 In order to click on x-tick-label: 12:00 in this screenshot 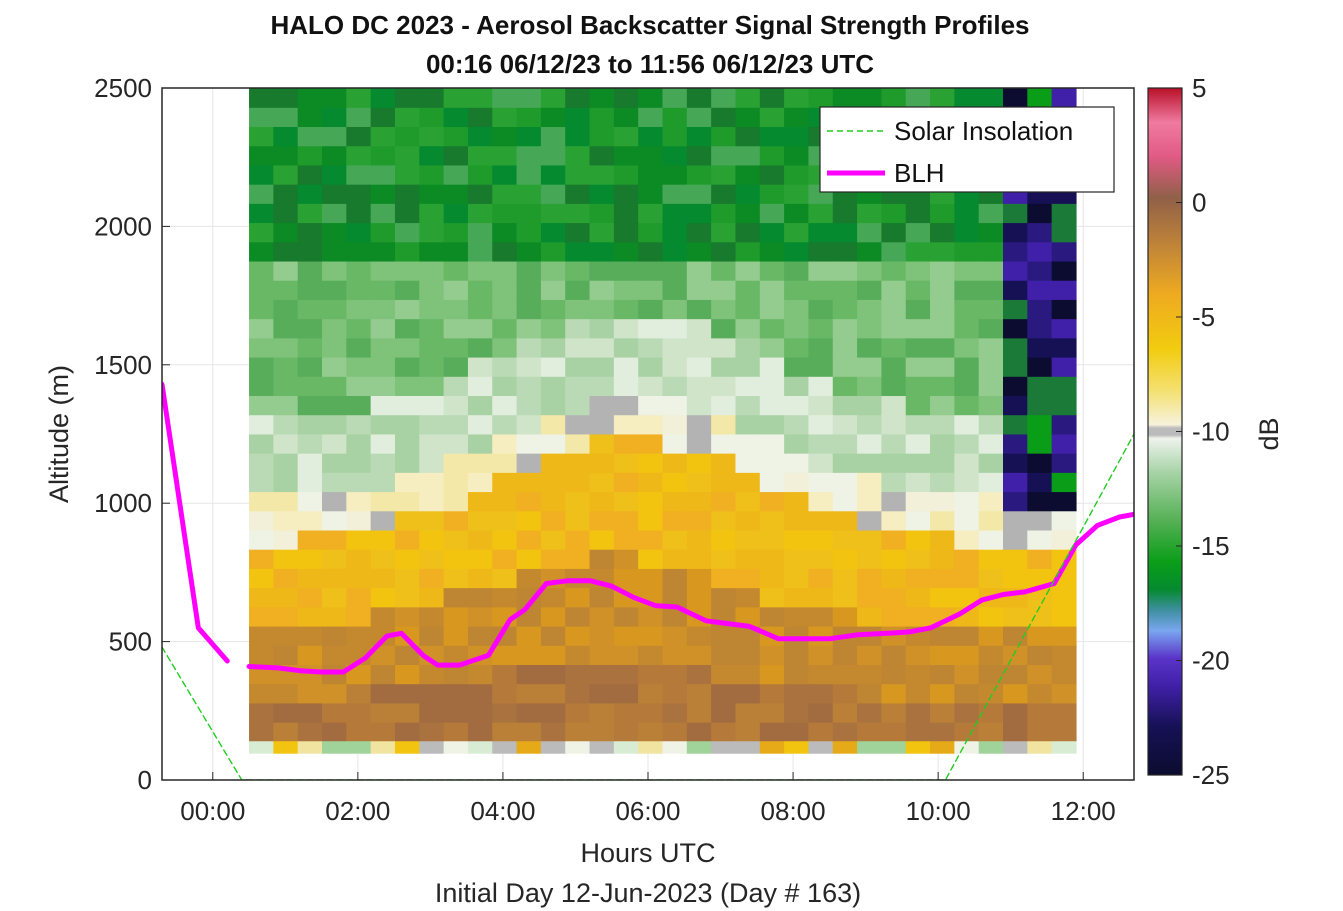, I will do `click(1083, 811)`.